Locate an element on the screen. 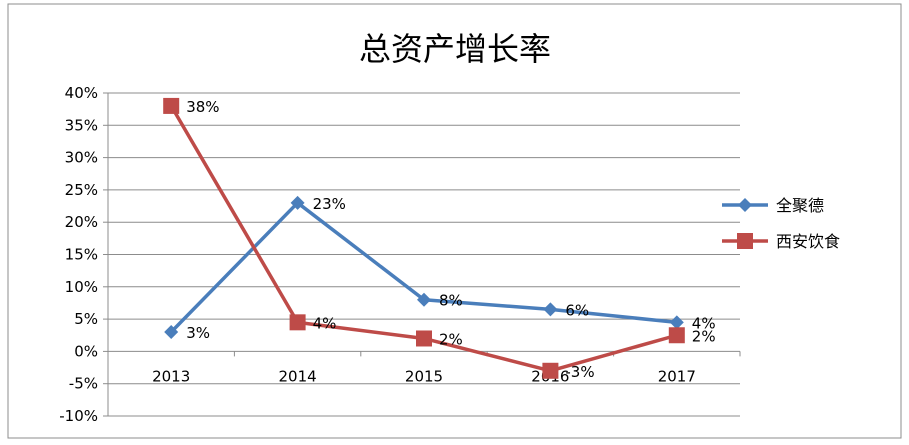 Image resolution: width=909 pixels, height=445 pixels. x-tick-label: 2015 is located at coordinates (424, 376).